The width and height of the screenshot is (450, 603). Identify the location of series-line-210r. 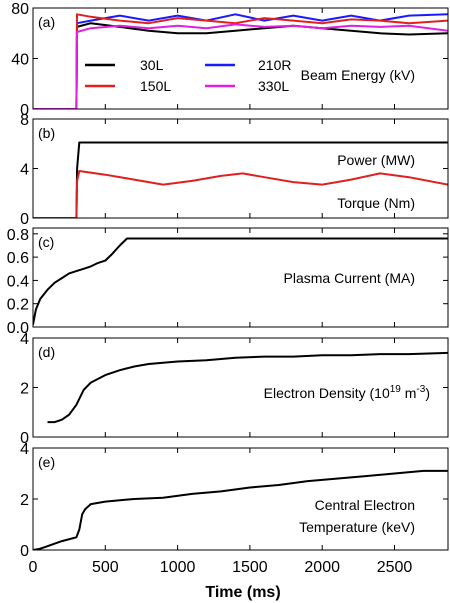
(240, 61).